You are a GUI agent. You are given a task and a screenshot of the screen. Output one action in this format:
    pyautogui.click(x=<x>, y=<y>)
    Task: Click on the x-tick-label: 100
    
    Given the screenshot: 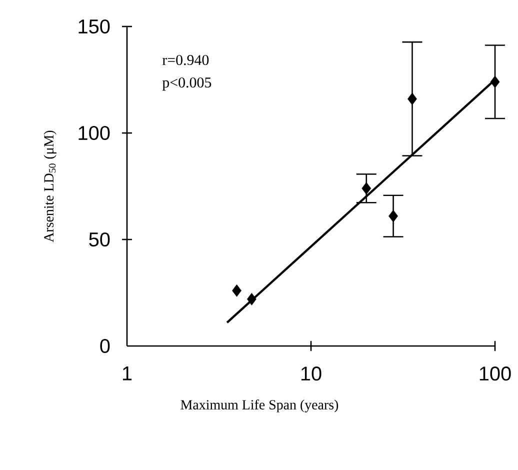 What is the action you would take?
    pyautogui.click(x=495, y=373)
    